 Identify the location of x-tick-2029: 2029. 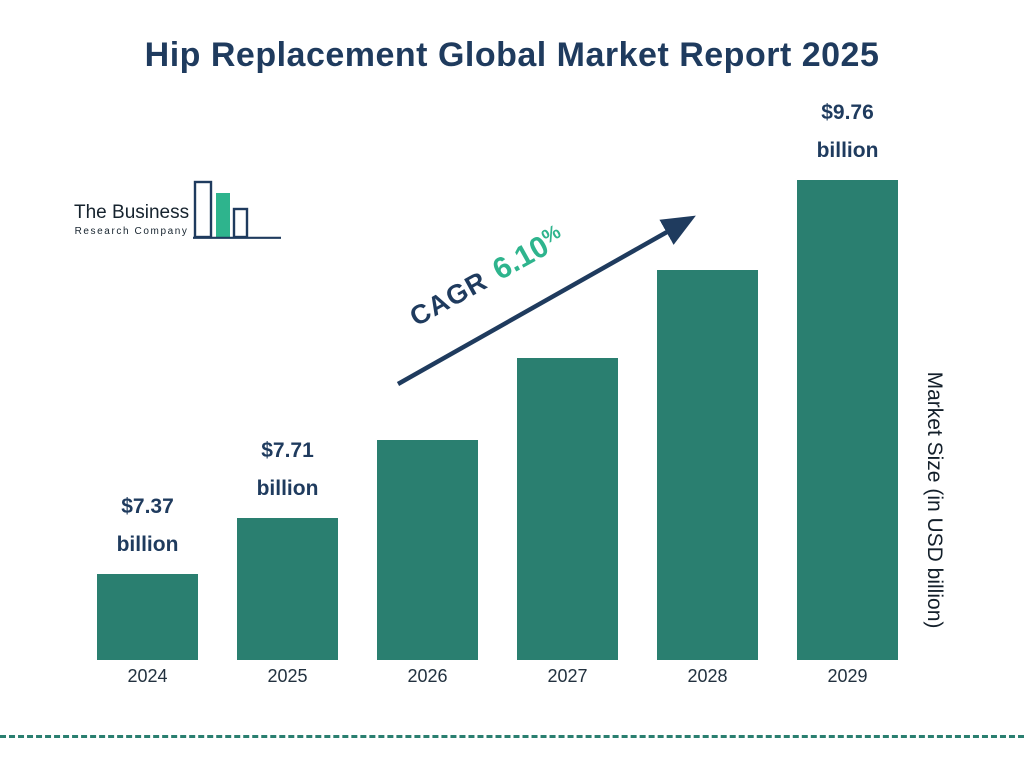
(847, 676).